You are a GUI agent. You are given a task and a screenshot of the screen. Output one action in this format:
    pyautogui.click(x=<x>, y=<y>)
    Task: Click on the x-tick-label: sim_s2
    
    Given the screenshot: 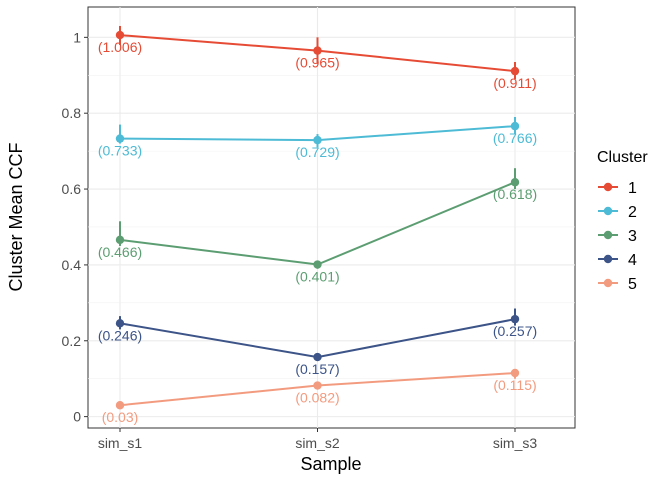 What is the action you would take?
    pyautogui.click(x=317, y=443)
    